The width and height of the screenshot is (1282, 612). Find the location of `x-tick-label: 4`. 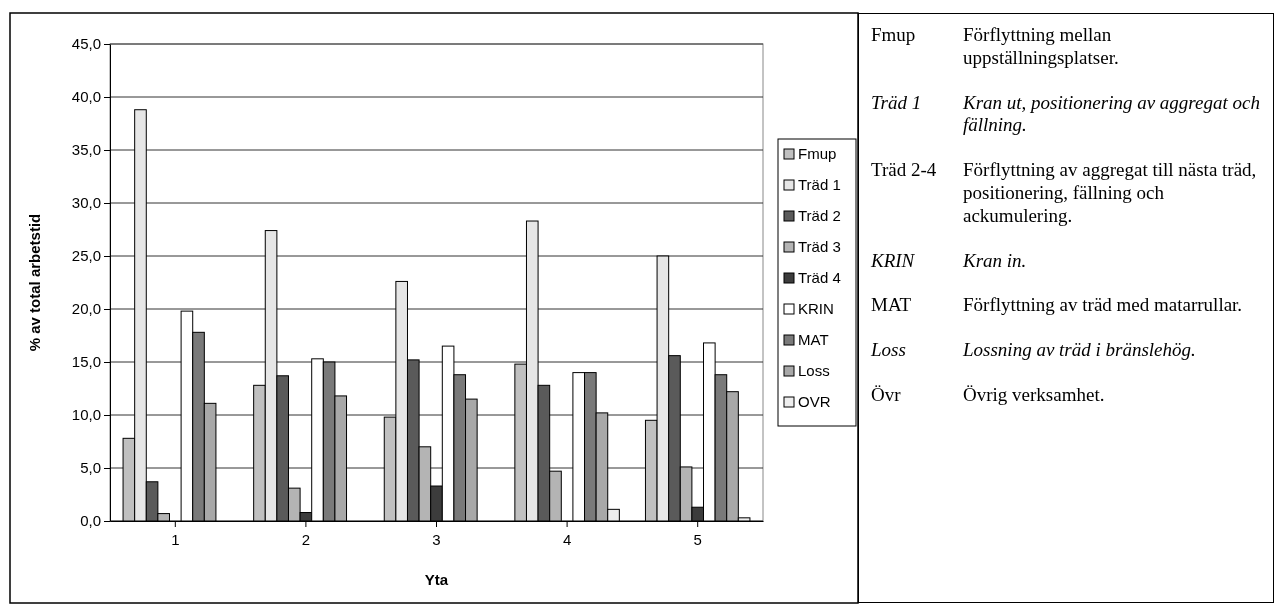

x-tick-label: 4 is located at coordinates (567, 539).